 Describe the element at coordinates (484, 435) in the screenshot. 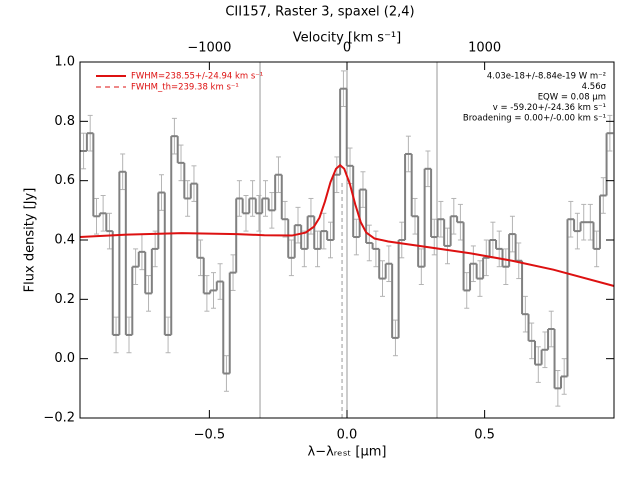

I see `x-tick-label: 0.5` at that location.